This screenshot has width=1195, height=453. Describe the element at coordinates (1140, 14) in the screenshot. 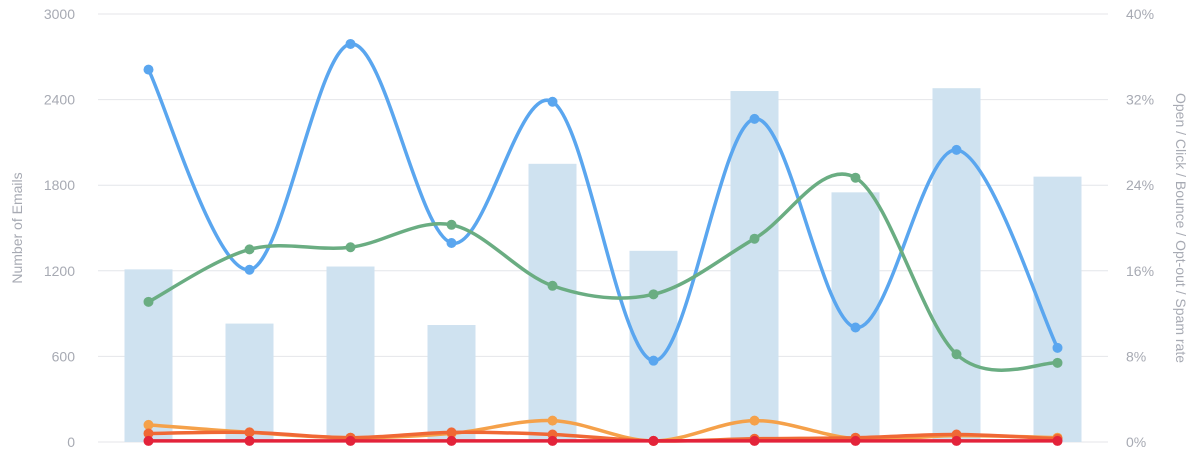

I see `right-tick-label: 40%` at that location.